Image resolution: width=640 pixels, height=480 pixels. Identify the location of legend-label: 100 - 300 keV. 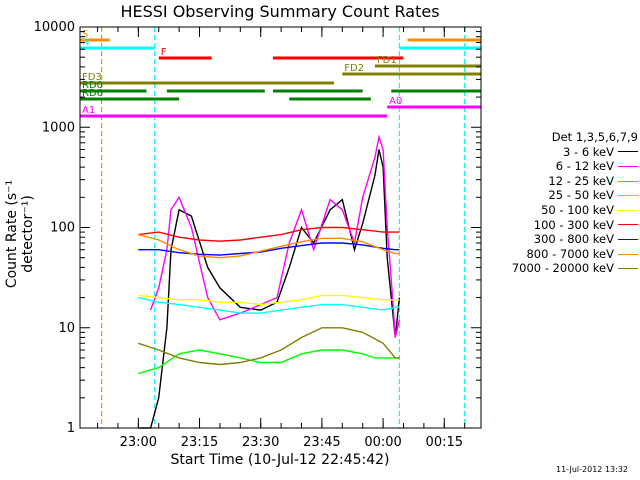
(573, 224).